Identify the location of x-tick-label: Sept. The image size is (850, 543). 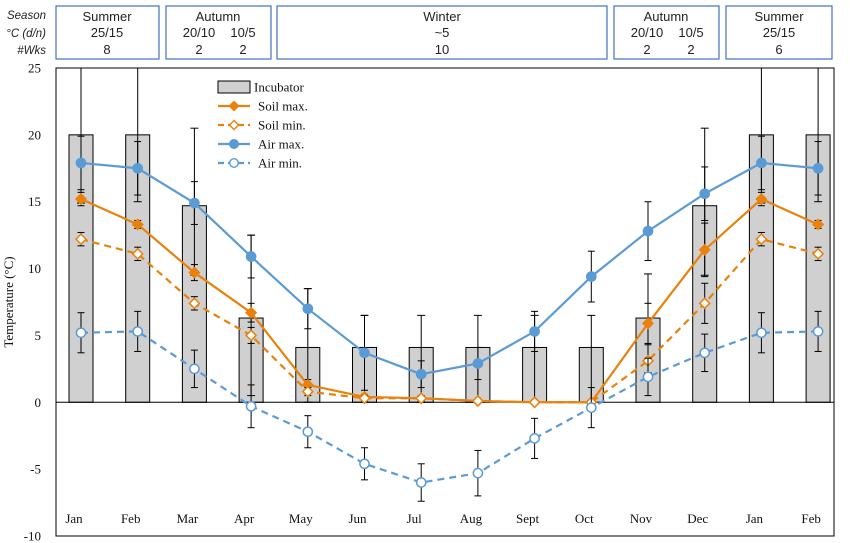
(528, 518).